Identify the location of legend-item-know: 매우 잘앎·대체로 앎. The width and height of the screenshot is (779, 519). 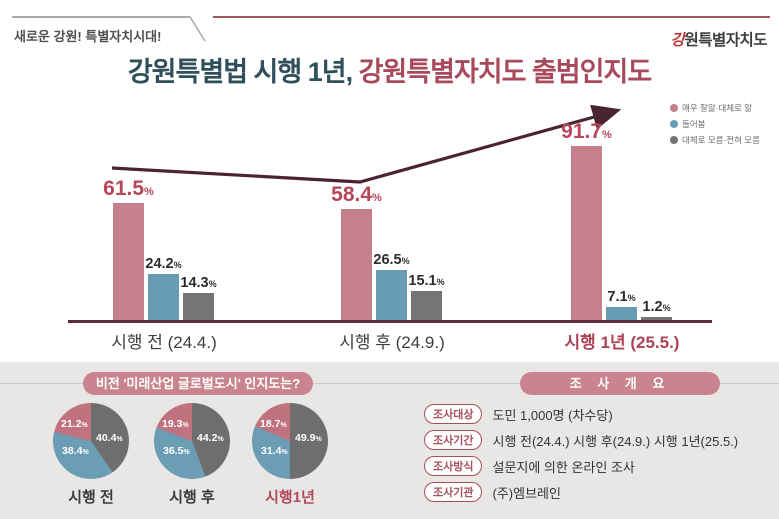
(715, 108).